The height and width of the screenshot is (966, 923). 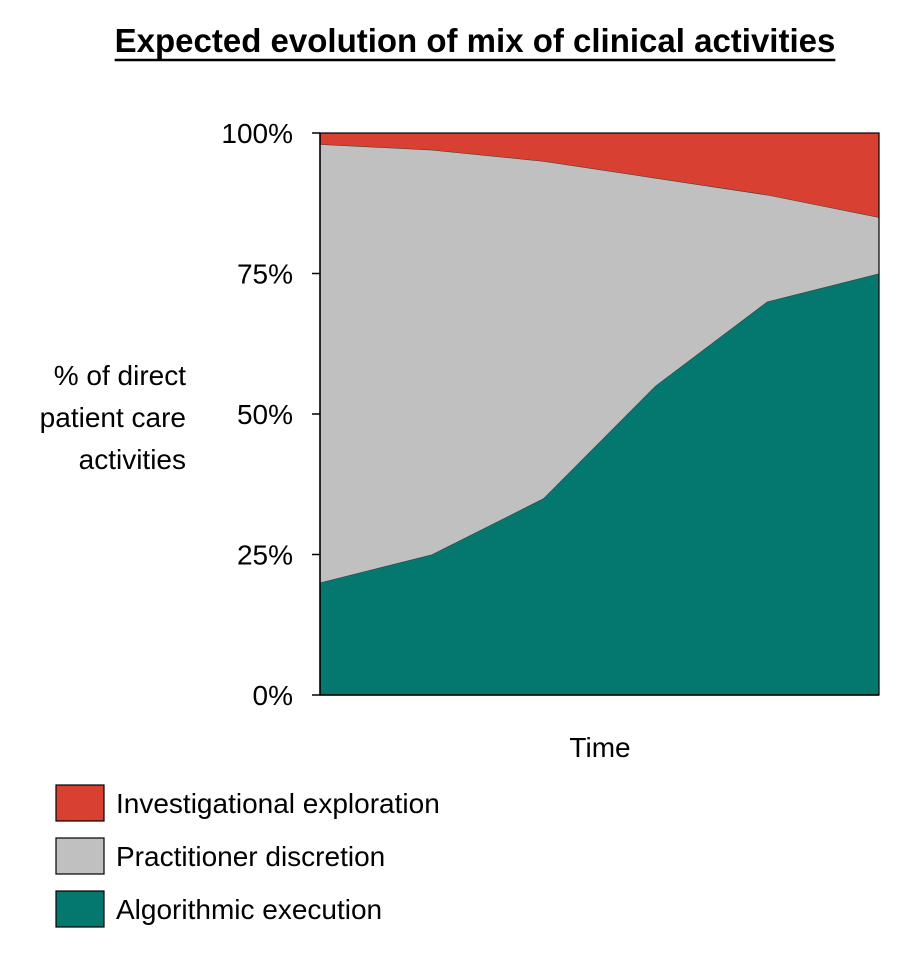 What do you see at coordinates (599, 175) in the screenshot?
I see `area-investigational-exploration` at bounding box center [599, 175].